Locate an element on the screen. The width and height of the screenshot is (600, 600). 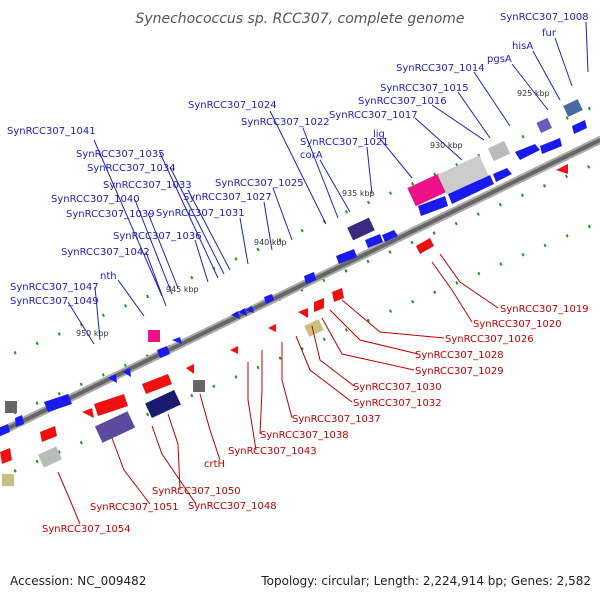
gene-label: SynRCC307_1025 is located at coordinates (259, 183).